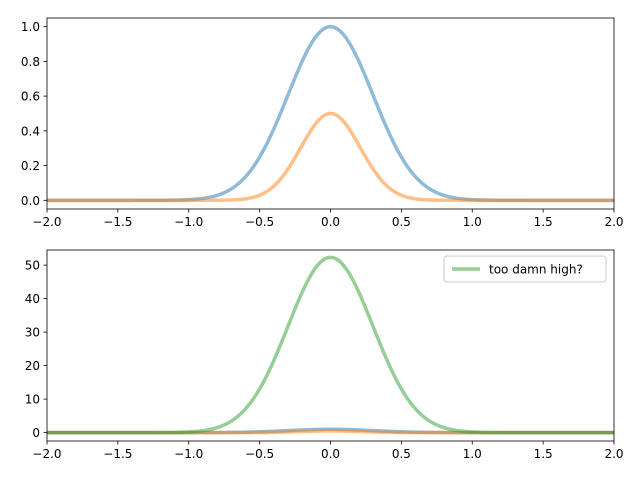  What do you see at coordinates (536, 270) in the screenshot?
I see `legend-label: too damn high?` at bounding box center [536, 270].